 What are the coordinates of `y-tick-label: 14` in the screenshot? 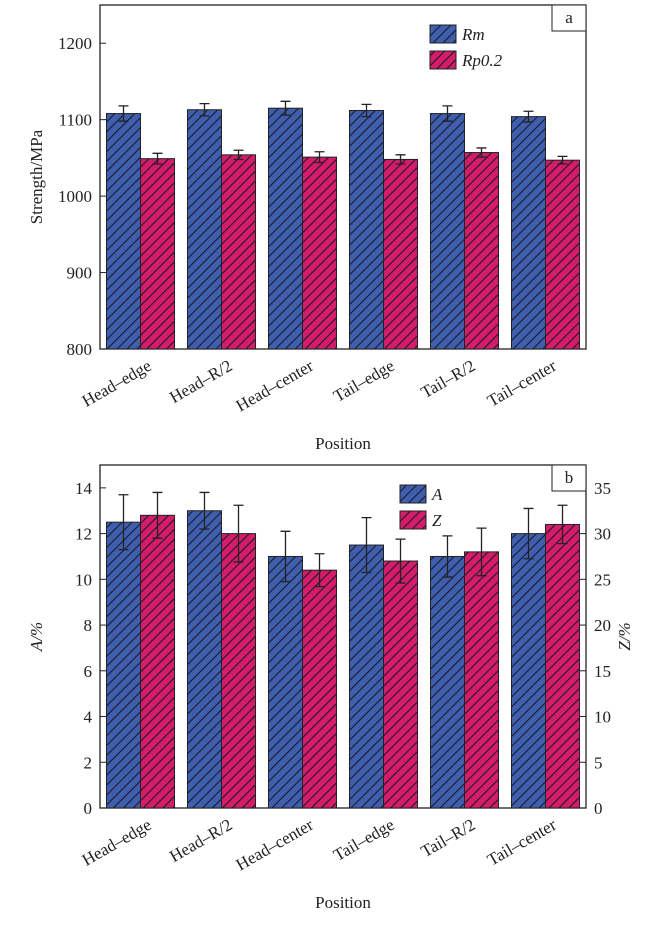 It's located at (84, 488).